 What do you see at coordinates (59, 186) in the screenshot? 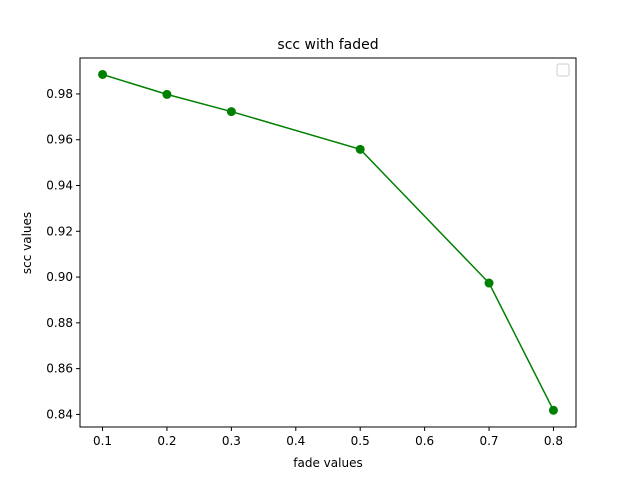
I see `y-tick-label: 0.94` at bounding box center [59, 186].